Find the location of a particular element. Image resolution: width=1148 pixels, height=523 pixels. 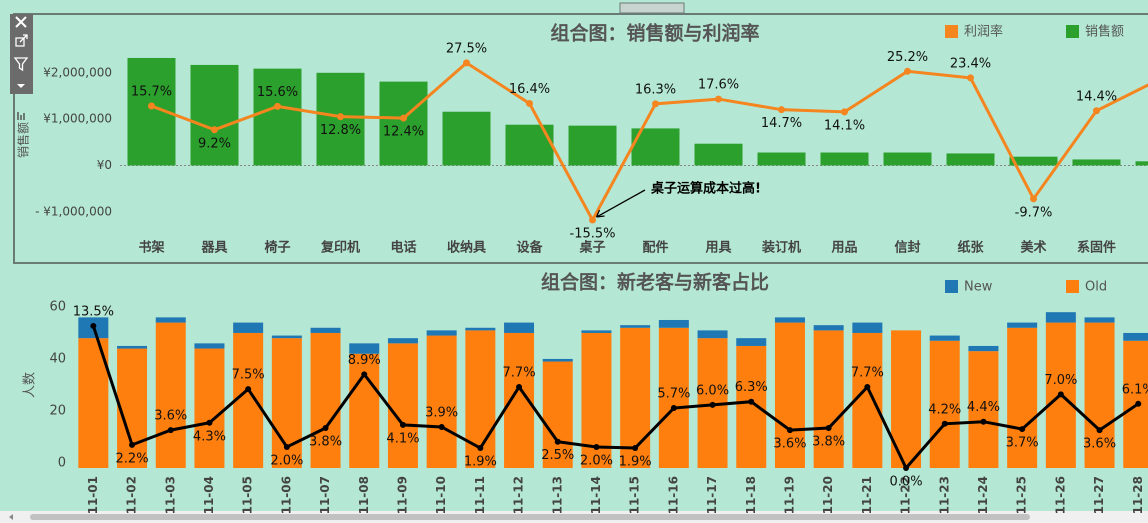

x-tick-label: 11-26 is located at coordinates (1060, 495).